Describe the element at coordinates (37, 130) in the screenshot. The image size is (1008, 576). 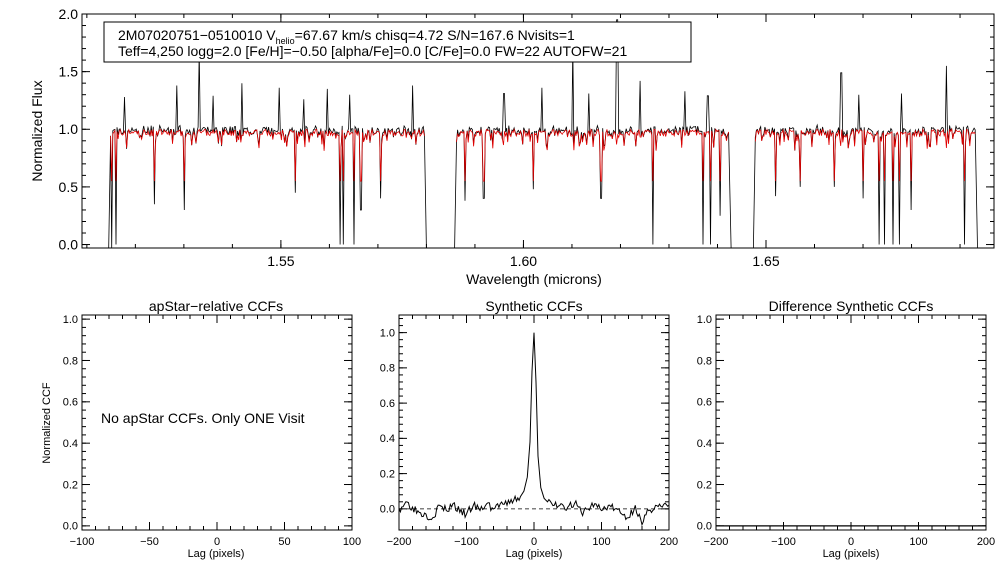
I see `spectrum-y-axis-label: Normalized Flux` at that location.